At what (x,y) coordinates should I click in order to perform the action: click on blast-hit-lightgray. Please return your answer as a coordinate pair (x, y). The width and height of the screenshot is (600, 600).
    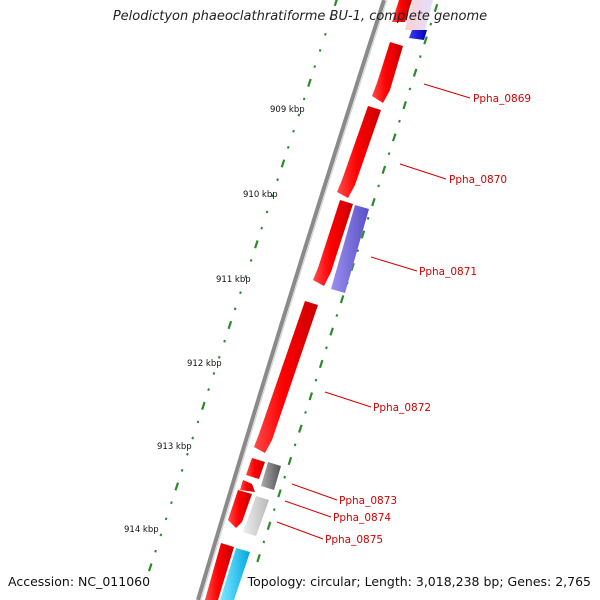
    Looking at the image, I should click on (256, 516).